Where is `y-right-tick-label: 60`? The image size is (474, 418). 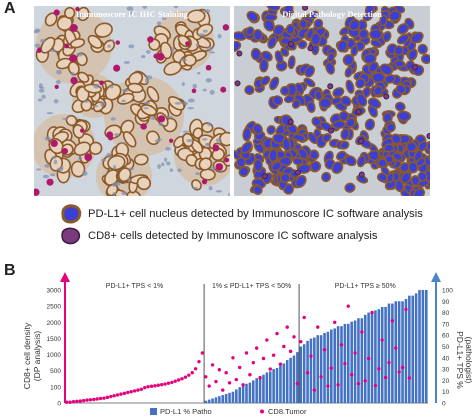 y-right-tick-label: 60 is located at coordinates (446, 336).